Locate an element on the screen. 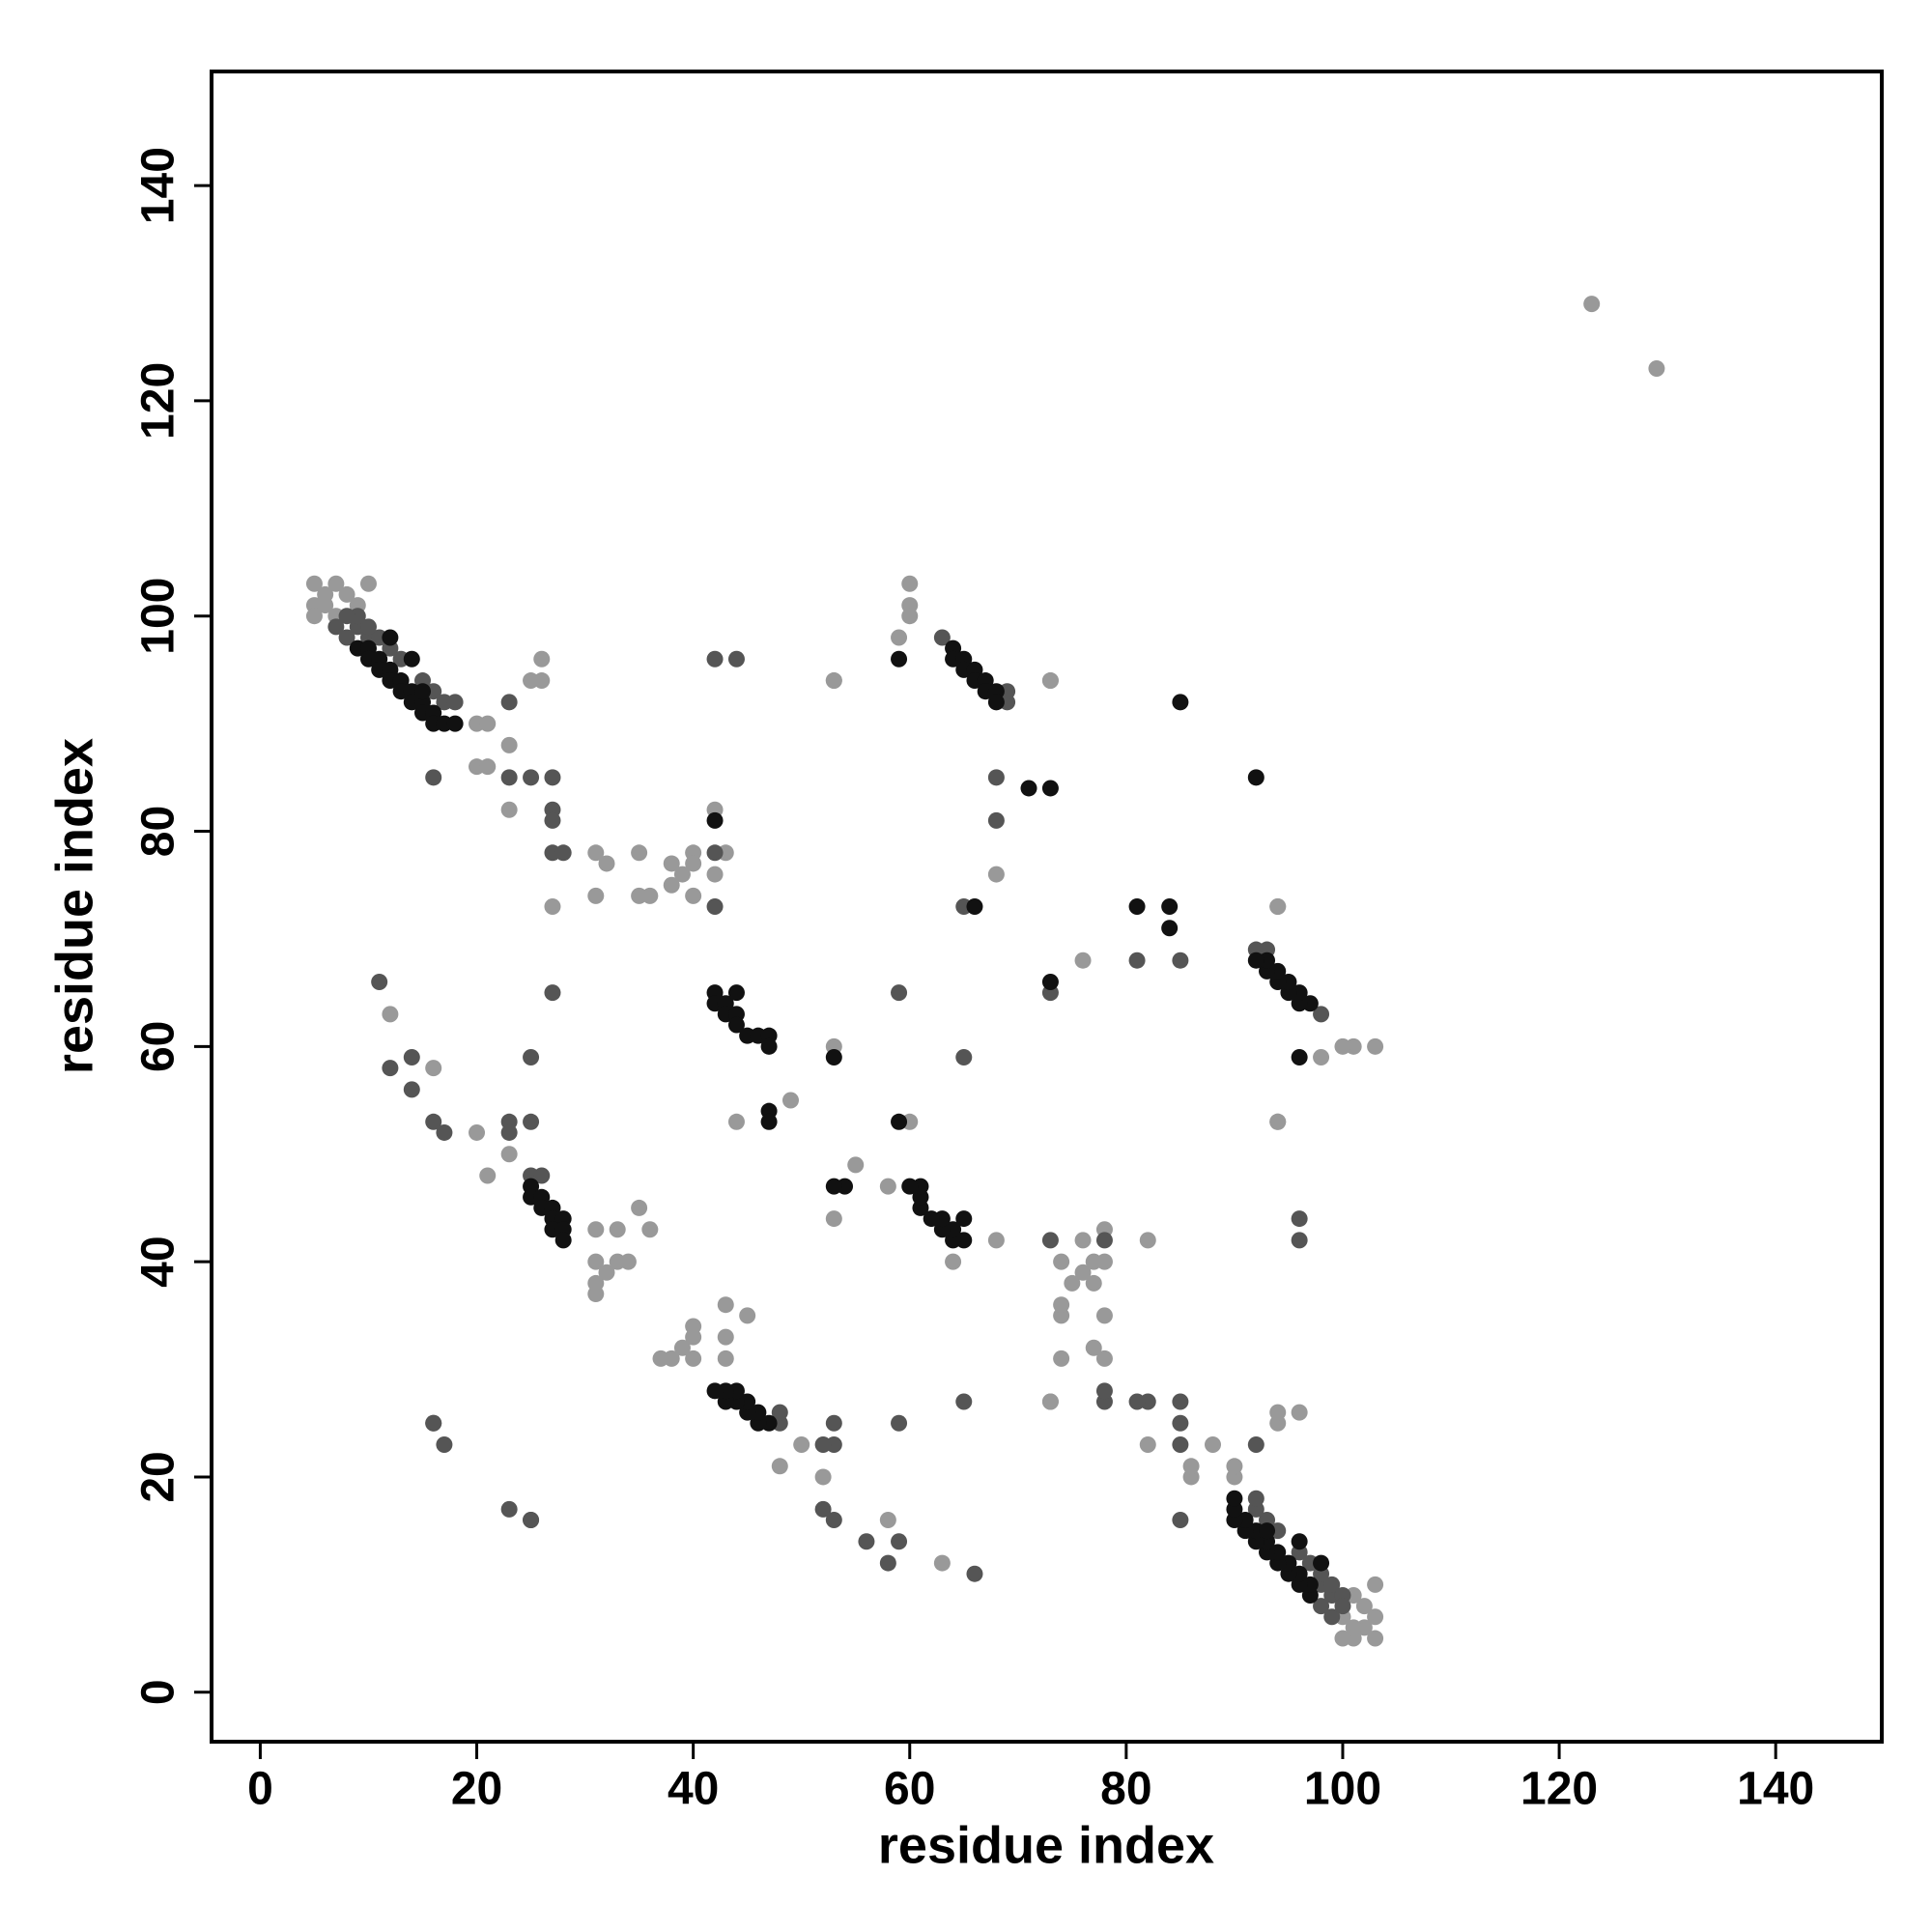 This screenshot has height=1932, width=1932. x-tick-label: 120 is located at coordinates (1559, 1789).